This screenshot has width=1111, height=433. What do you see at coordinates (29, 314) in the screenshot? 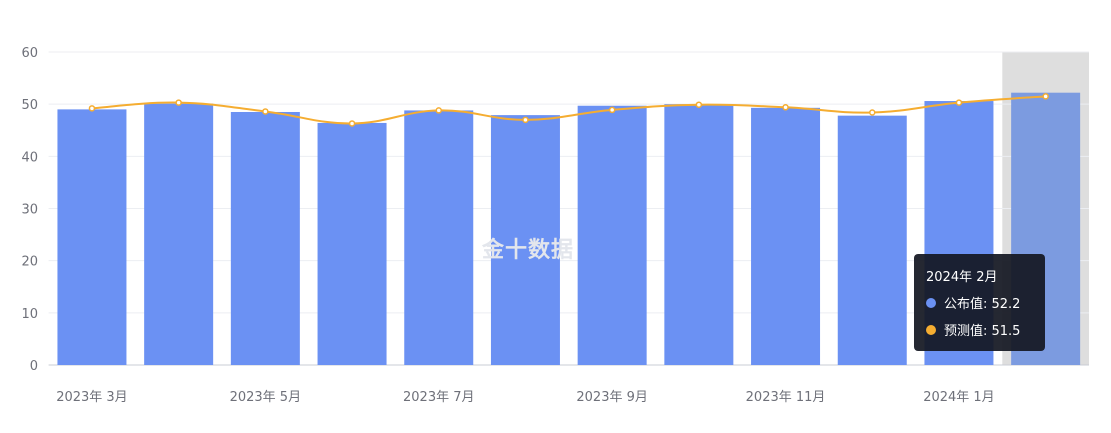
I see `y-tick-label: 10` at bounding box center [29, 314].